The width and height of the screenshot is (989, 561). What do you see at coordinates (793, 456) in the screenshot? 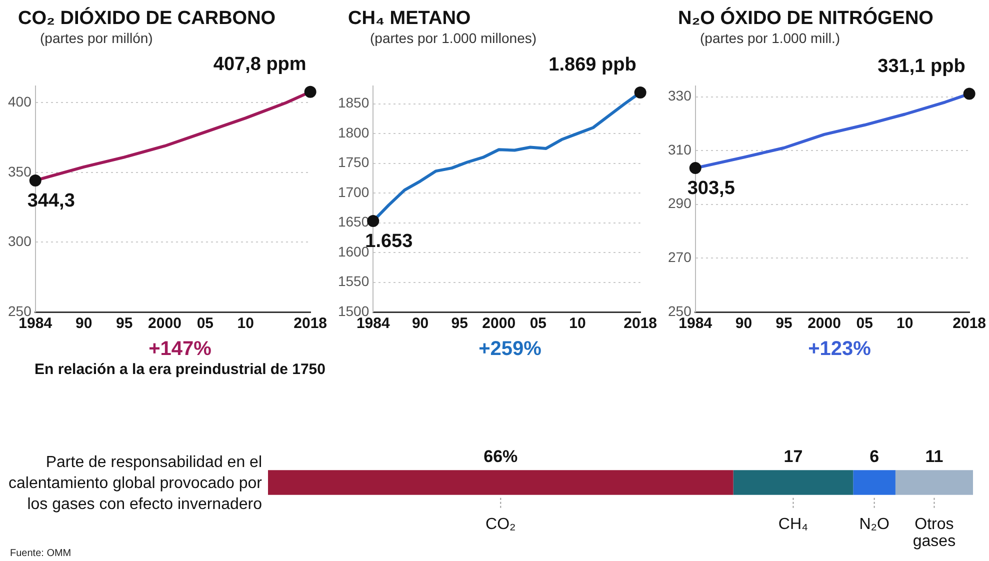
I see `data-label: 17` at bounding box center [793, 456].